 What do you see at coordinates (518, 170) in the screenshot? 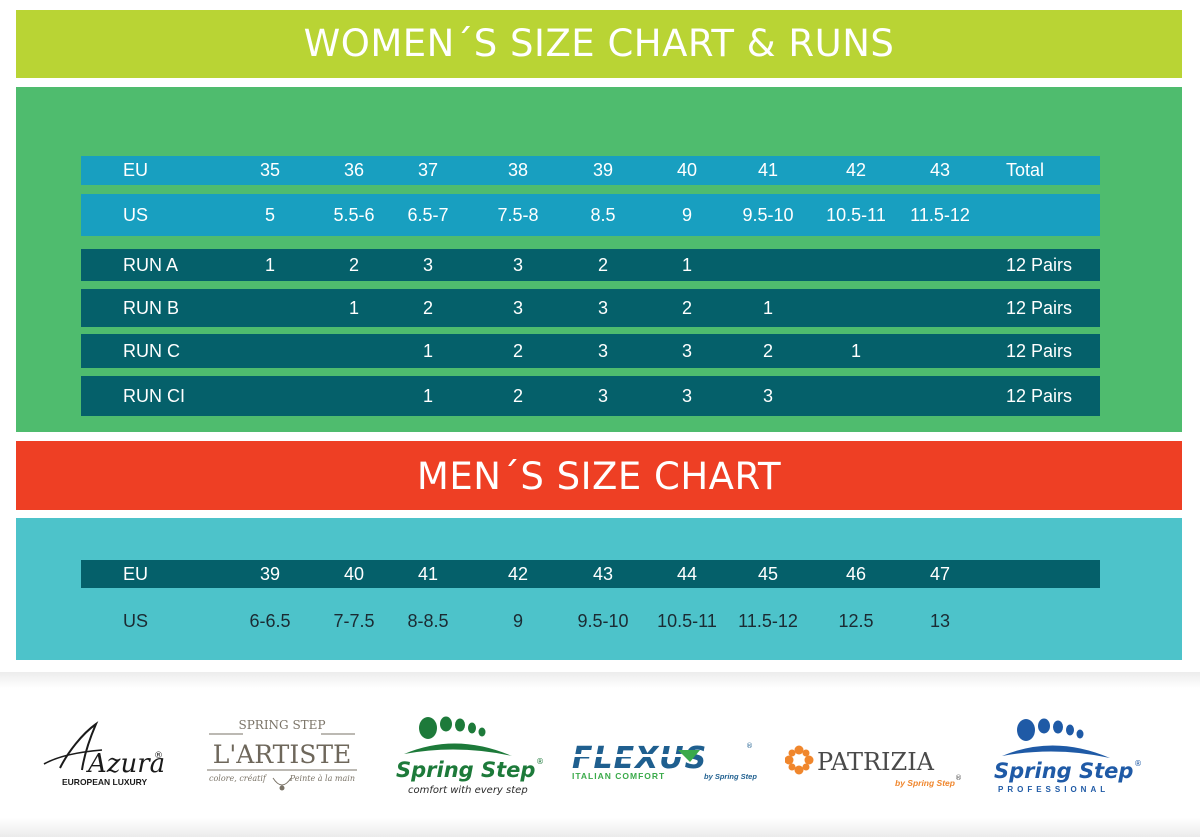
I see `size-cell: 38` at bounding box center [518, 170].